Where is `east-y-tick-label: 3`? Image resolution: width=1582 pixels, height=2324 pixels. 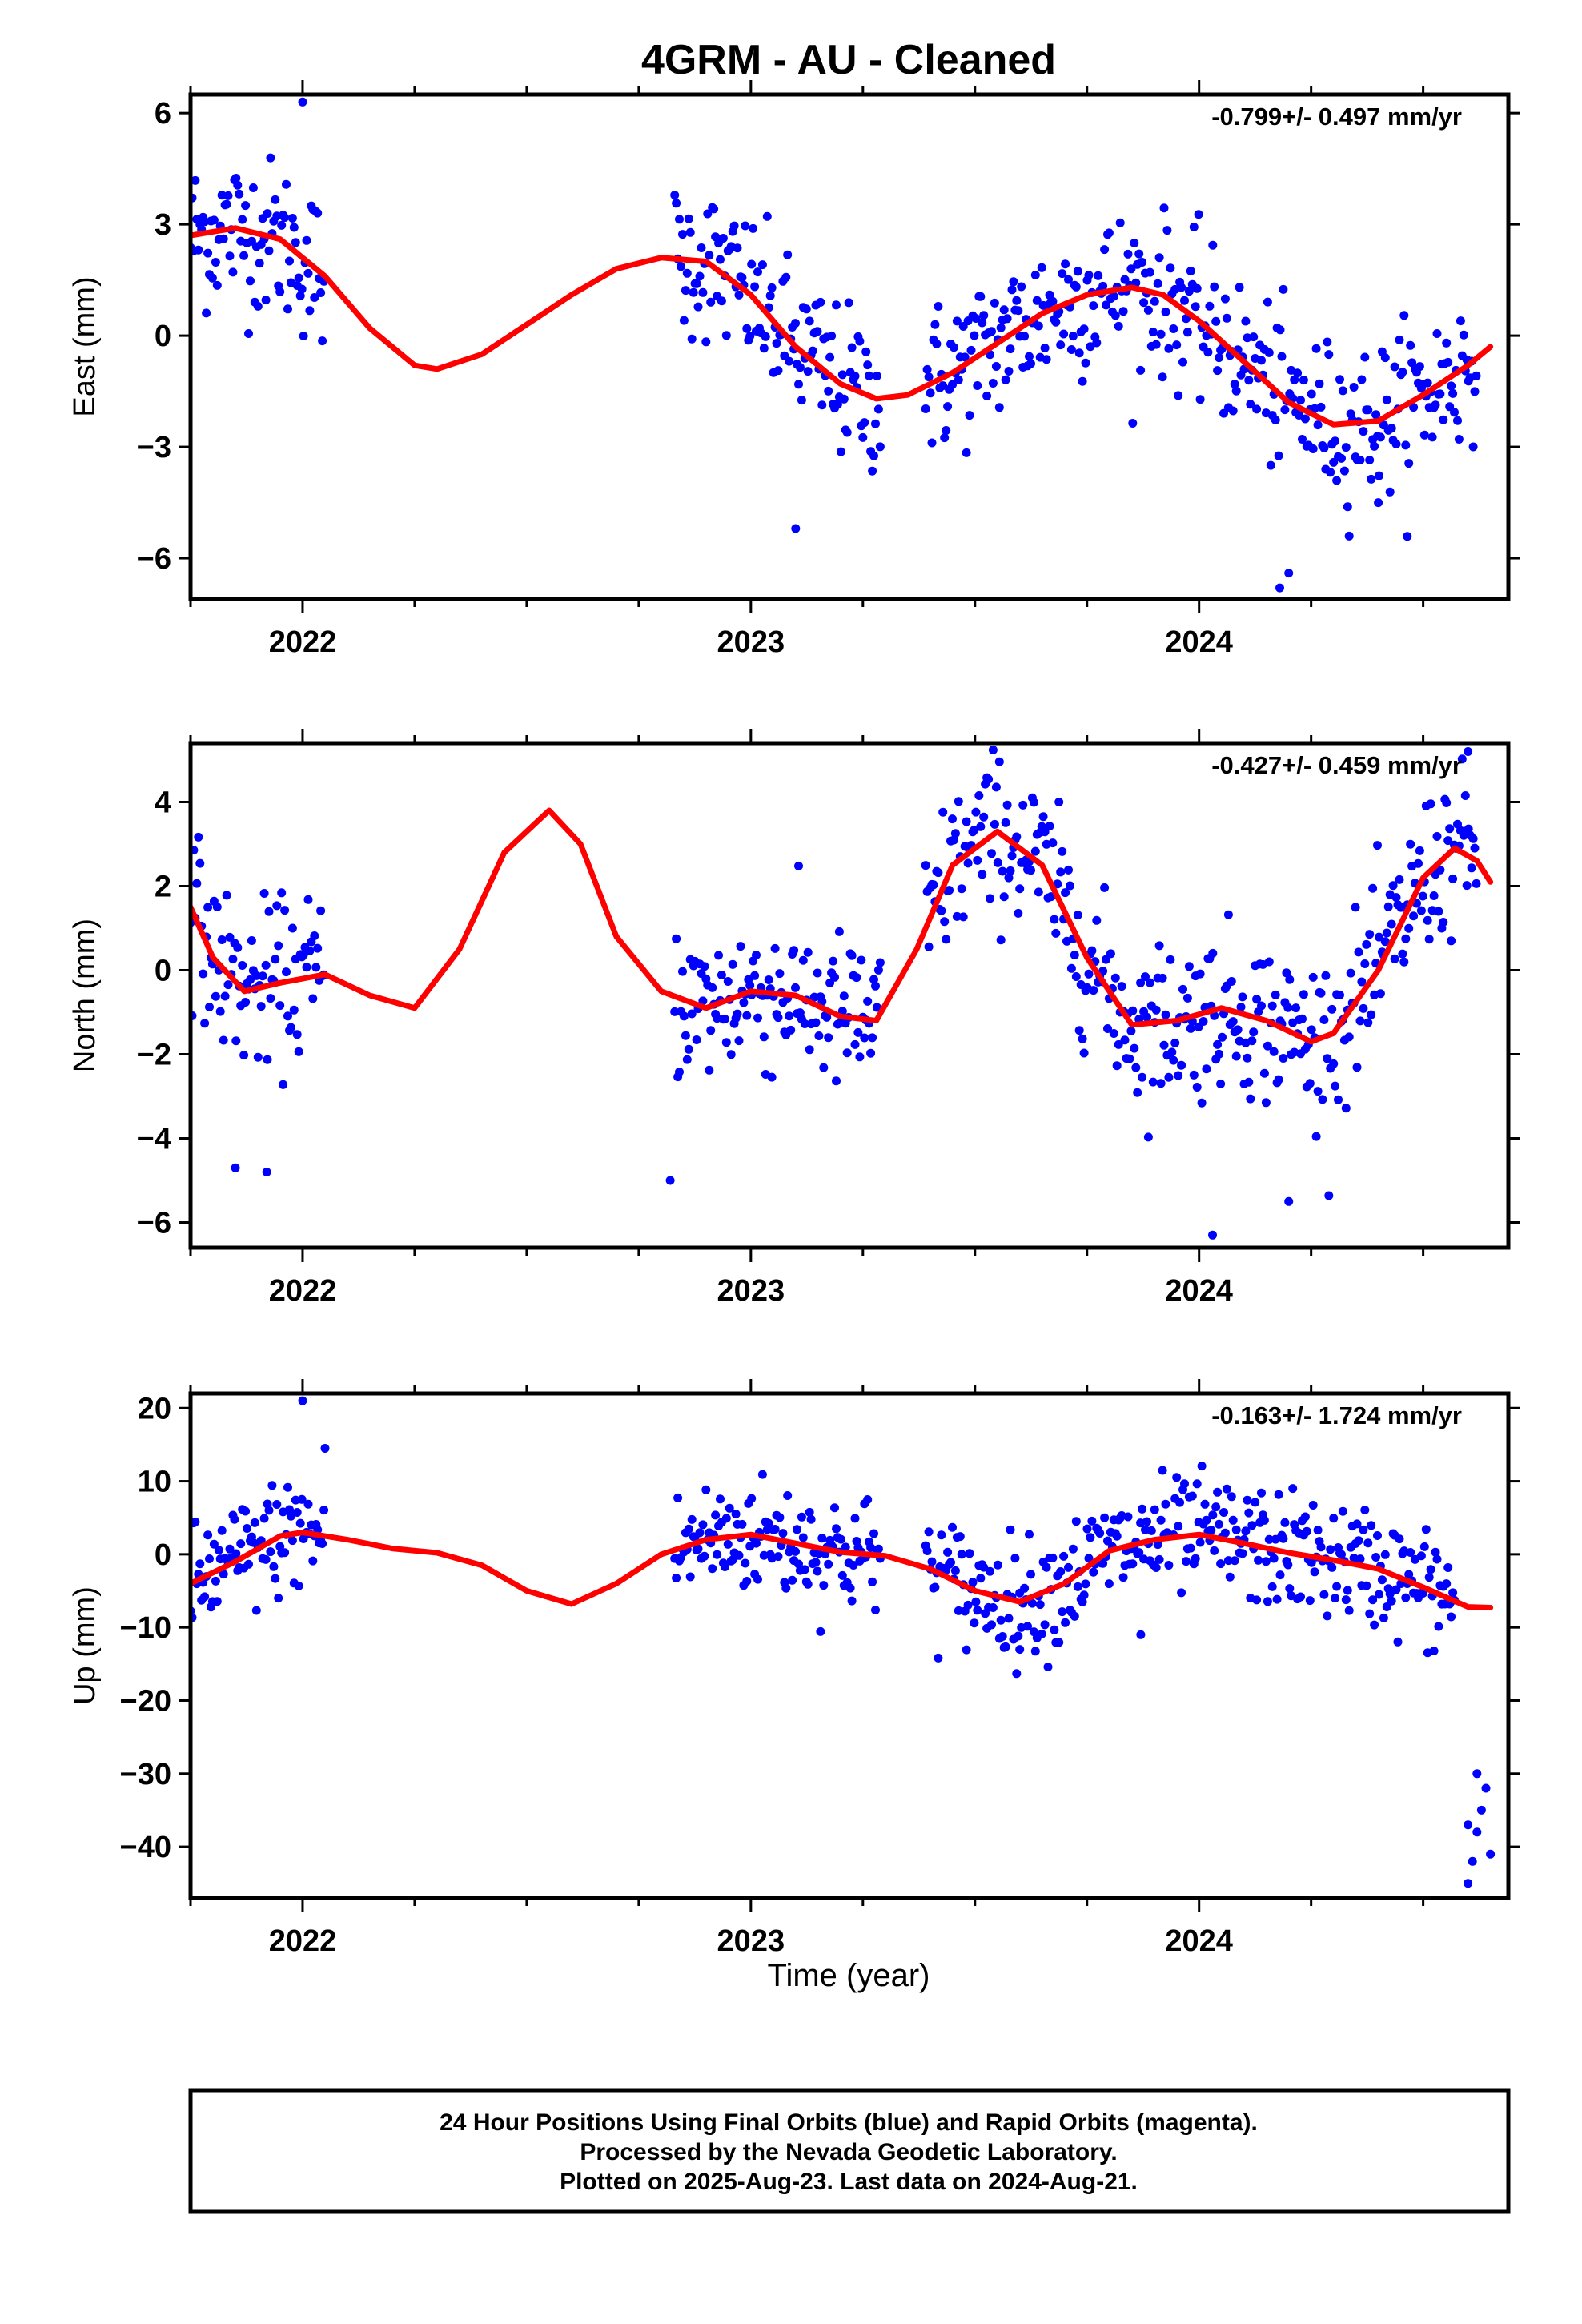
east-y-tick-label: 3 is located at coordinates (163, 225).